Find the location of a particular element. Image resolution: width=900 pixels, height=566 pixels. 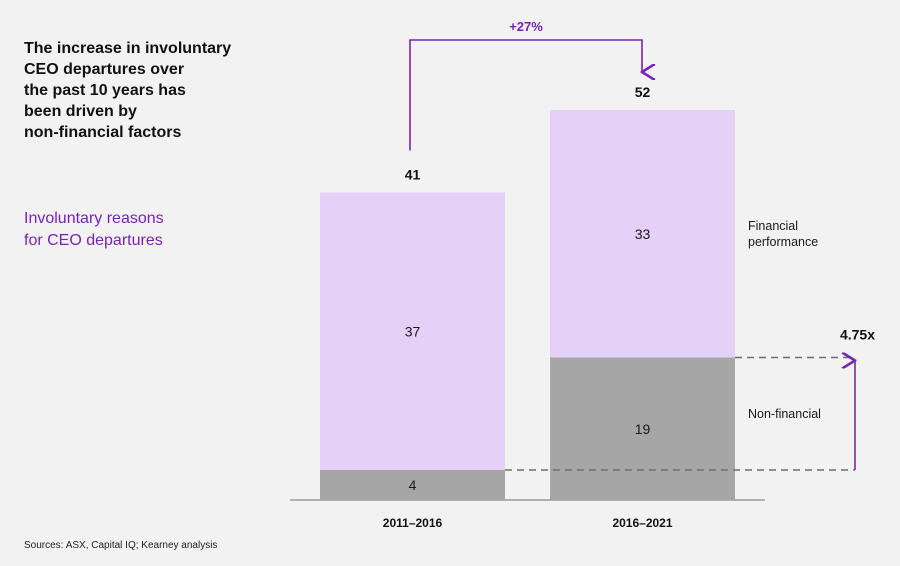

value-label-non-financial-2: 19 is located at coordinates (643, 429).